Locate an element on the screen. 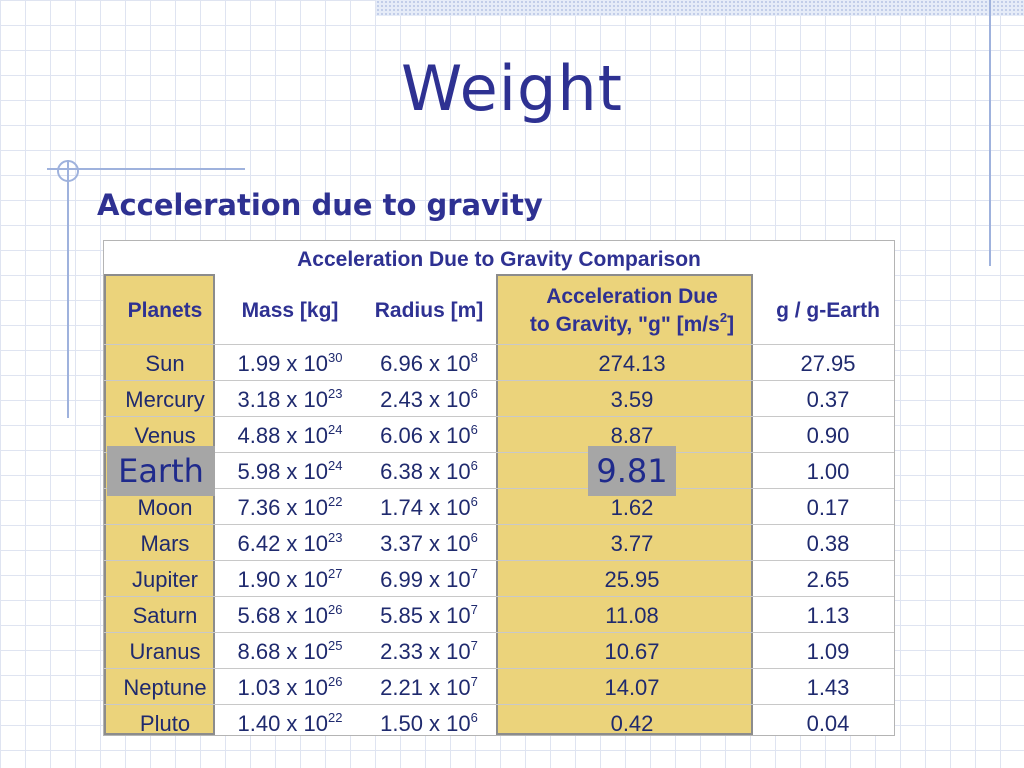 The height and width of the screenshot is (768, 1024). table-row: Sun 1.99 x 1030 6.96 x 108 274.13 27.95 is located at coordinates (499, 362).